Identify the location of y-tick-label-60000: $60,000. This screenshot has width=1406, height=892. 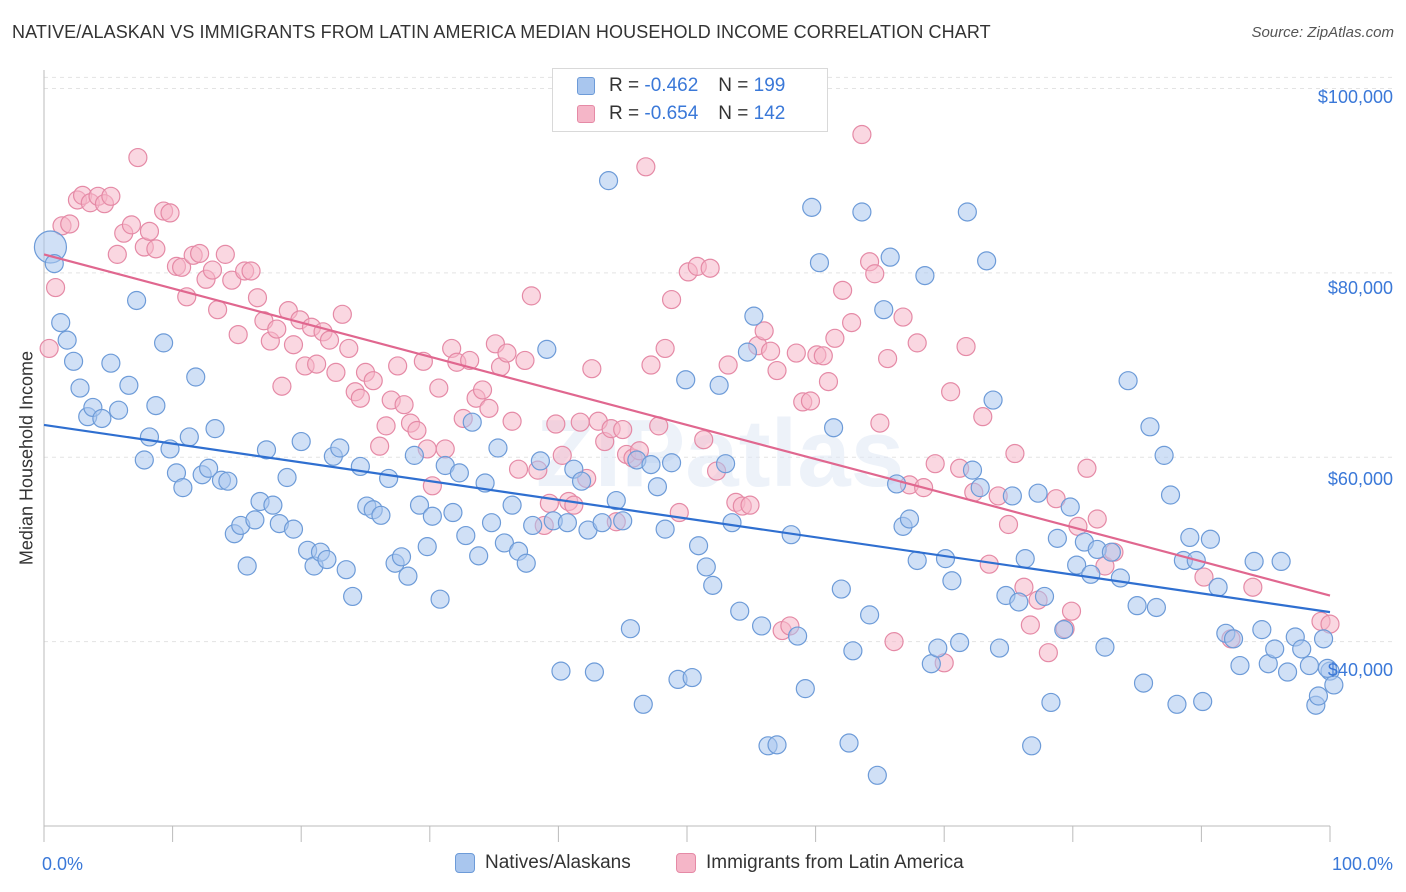
(1360, 479).